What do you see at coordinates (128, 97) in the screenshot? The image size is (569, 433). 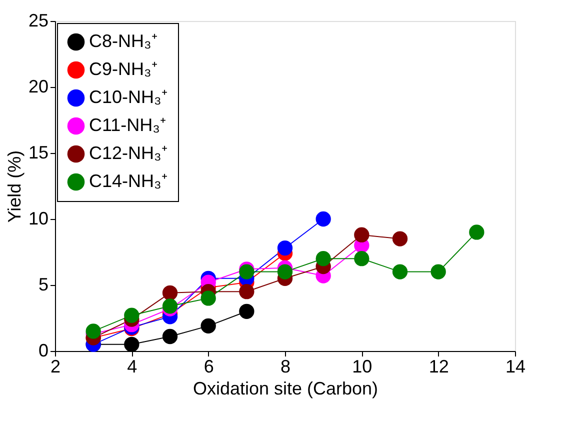 I see `legend-label: C10-NH₃⁺` at bounding box center [128, 97].